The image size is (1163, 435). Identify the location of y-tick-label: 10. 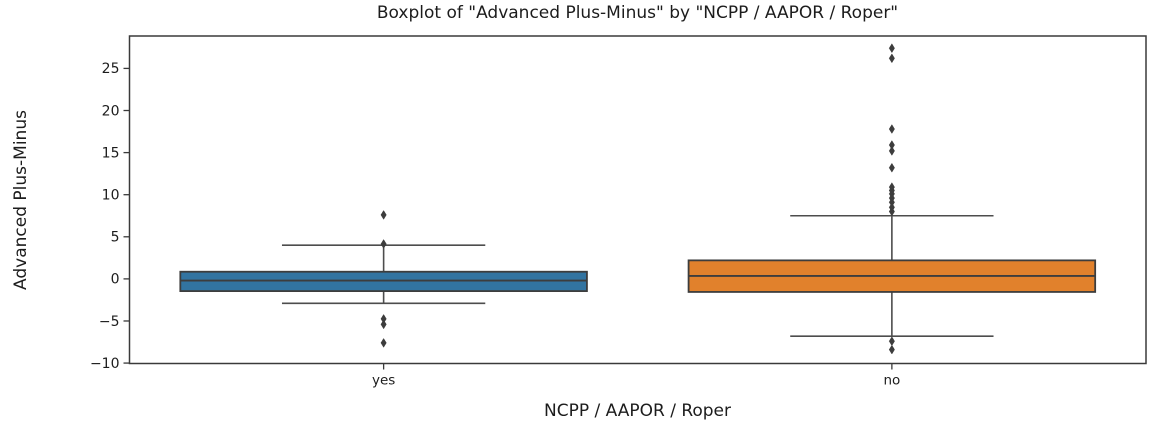
(111, 195).